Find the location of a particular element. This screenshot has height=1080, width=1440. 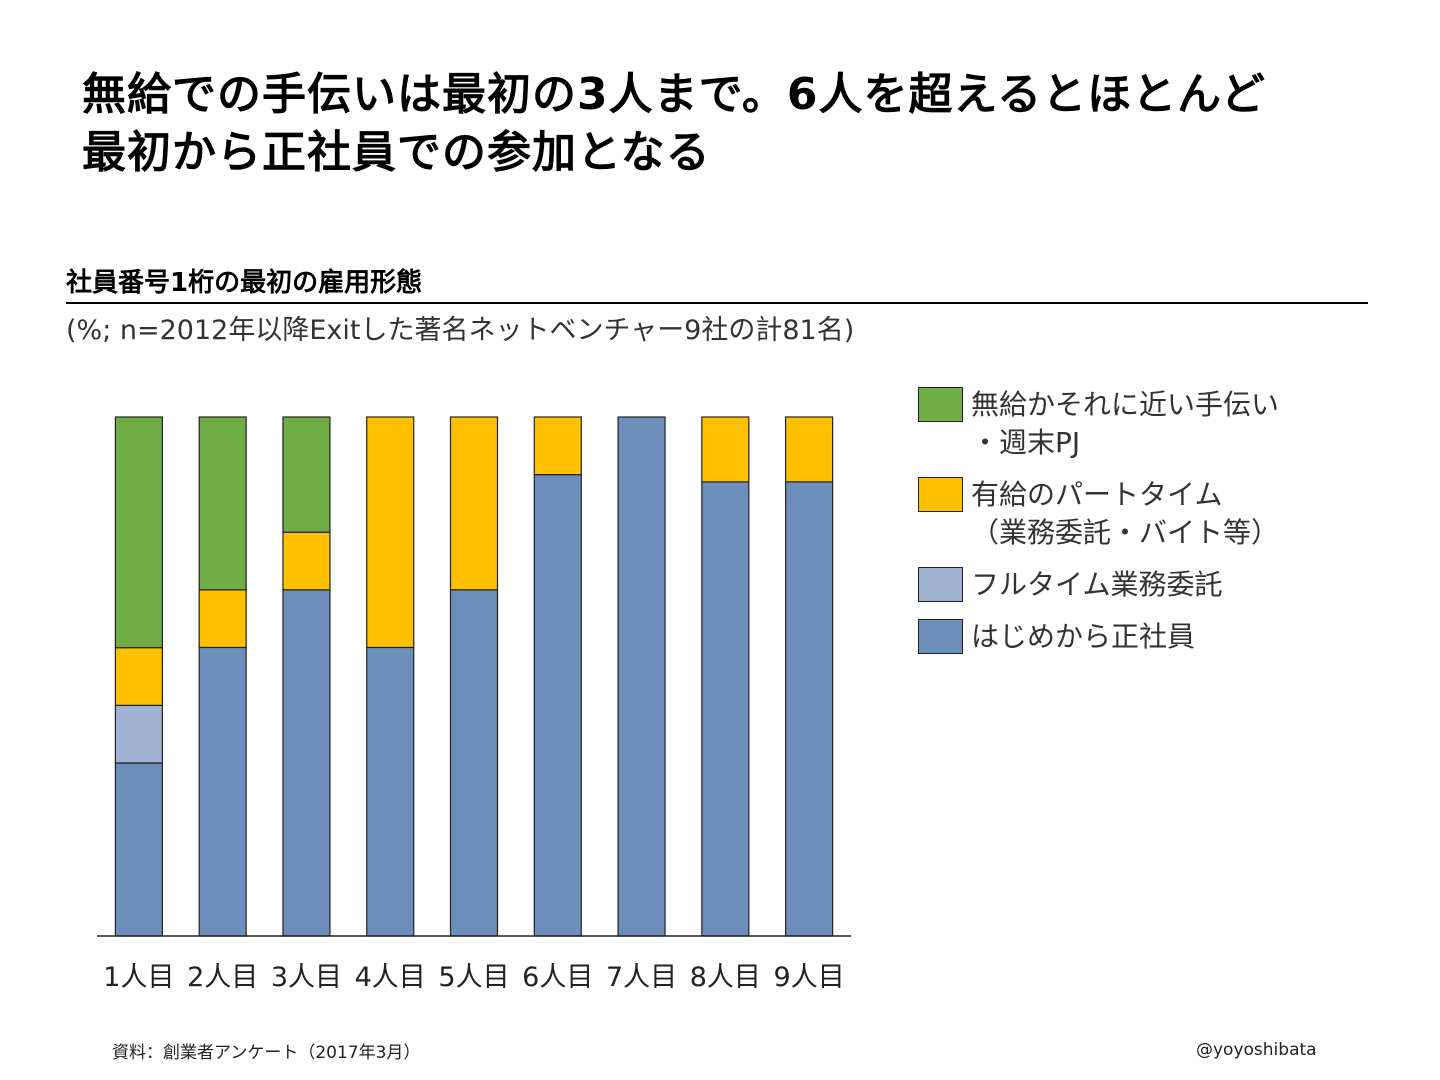

legend-label: フルタイム業務委託 is located at coordinates (1097, 584).